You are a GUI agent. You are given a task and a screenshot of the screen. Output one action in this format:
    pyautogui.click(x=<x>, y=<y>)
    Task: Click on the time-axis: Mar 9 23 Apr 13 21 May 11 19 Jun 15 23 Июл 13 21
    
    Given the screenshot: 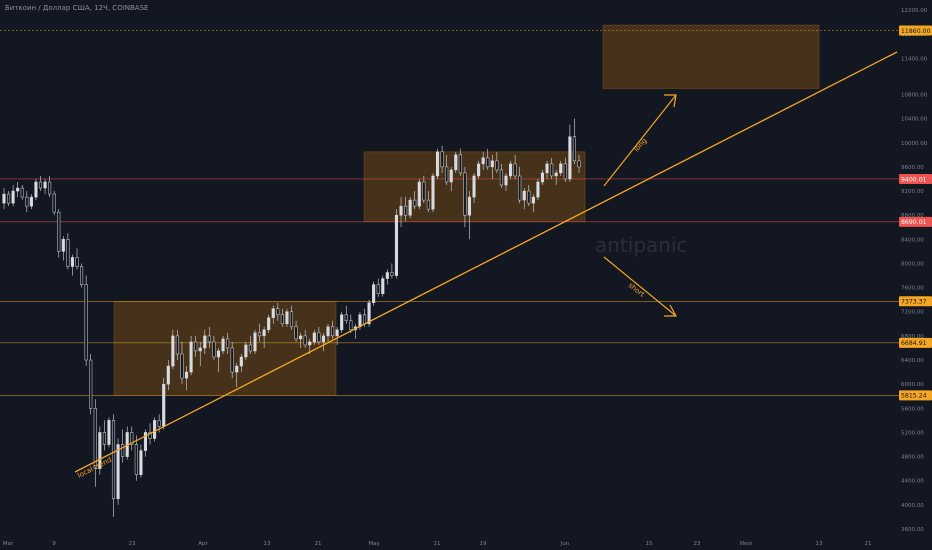 What is the action you would take?
    pyautogui.click(x=437, y=544)
    